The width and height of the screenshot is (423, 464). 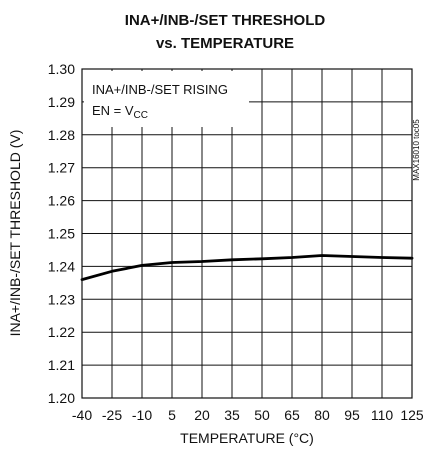 I want to click on annotation-line-2: EN = VCC, so click(x=120, y=112).